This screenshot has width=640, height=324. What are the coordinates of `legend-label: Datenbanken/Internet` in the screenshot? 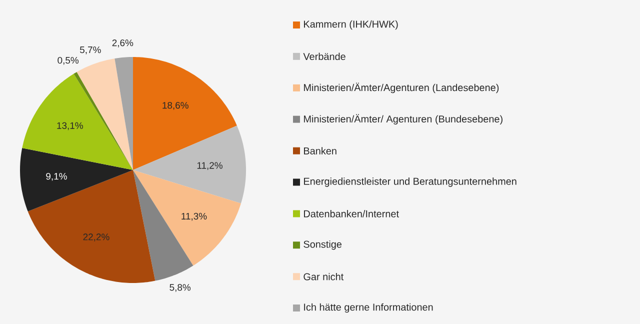 It's located at (351, 214).